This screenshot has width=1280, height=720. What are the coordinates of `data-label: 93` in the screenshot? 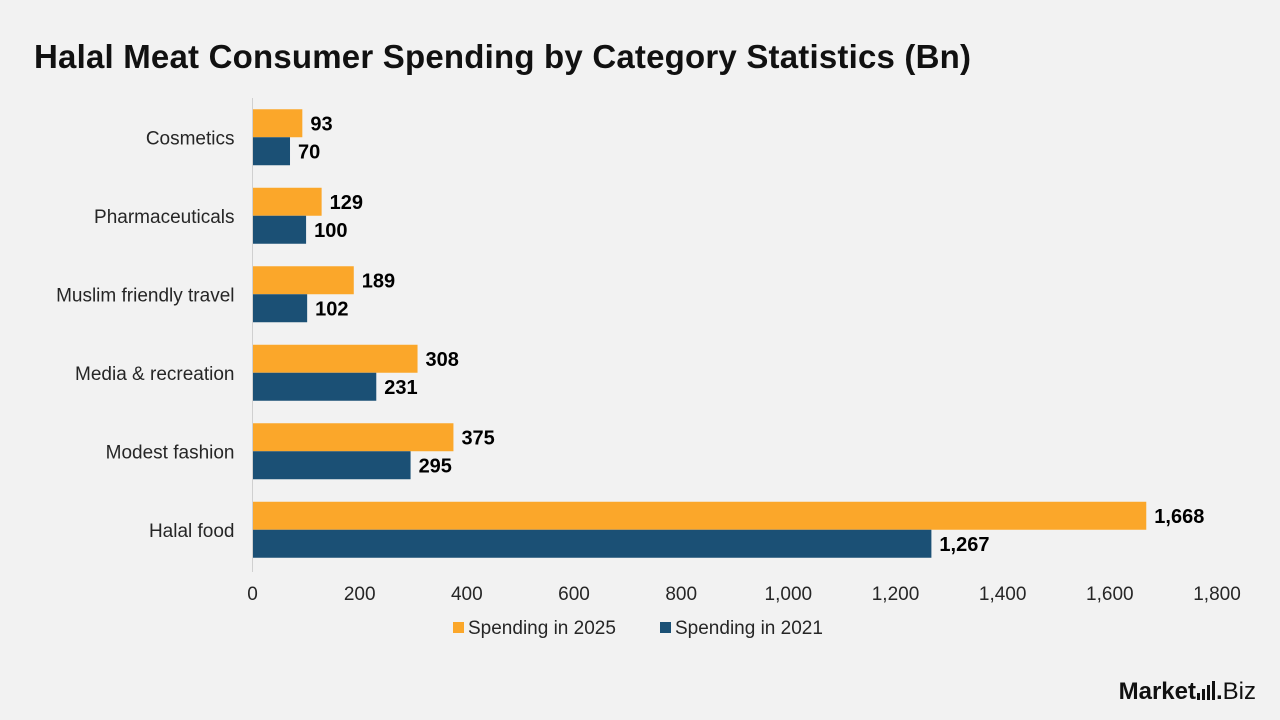 It's located at (321, 124).